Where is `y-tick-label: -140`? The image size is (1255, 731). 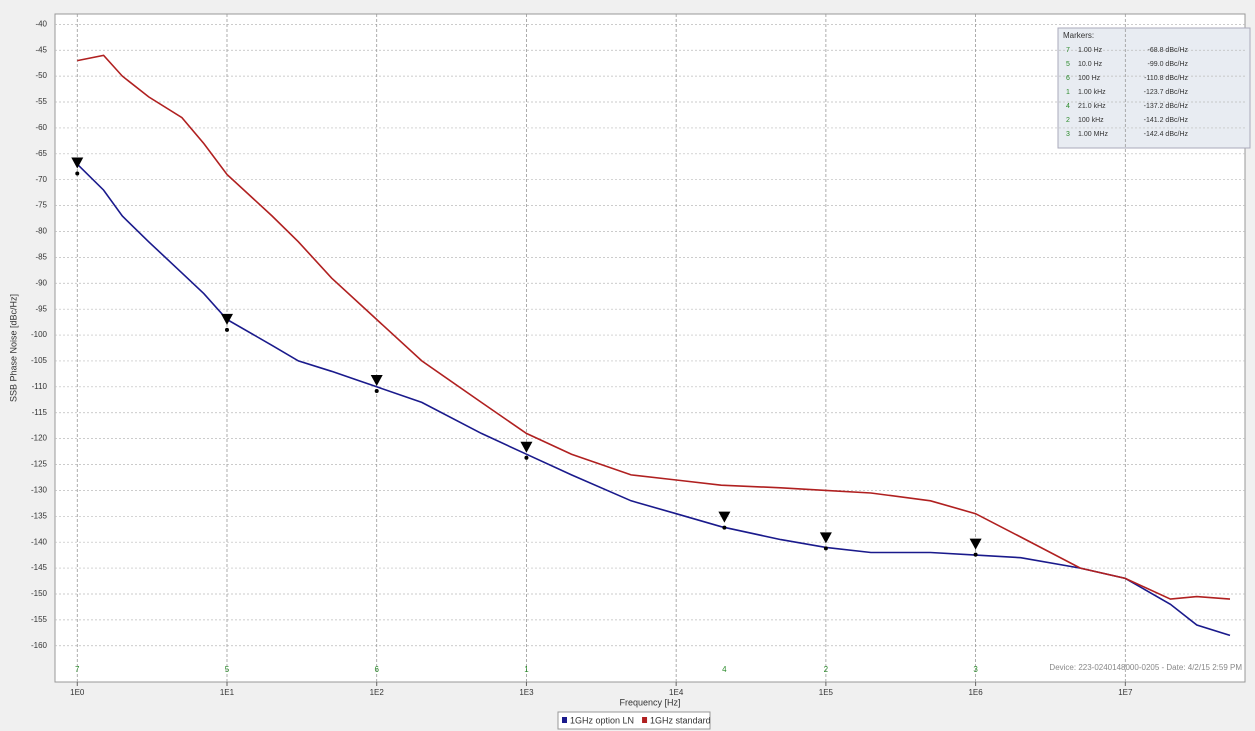 y-tick-label: -140 is located at coordinates (39, 541).